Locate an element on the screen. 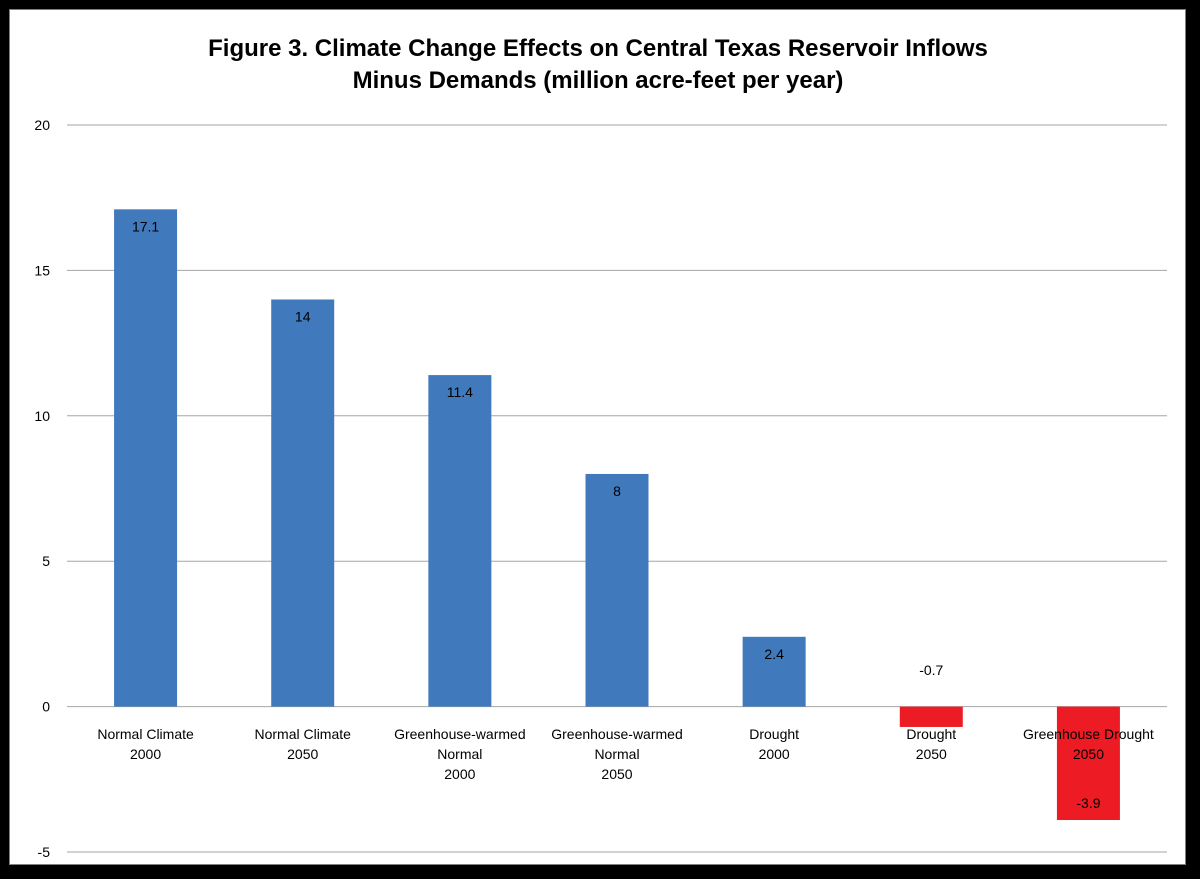 The height and width of the screenshot is (879, 1200). y-tick-label: 15 is located at coordinates (42, 270).